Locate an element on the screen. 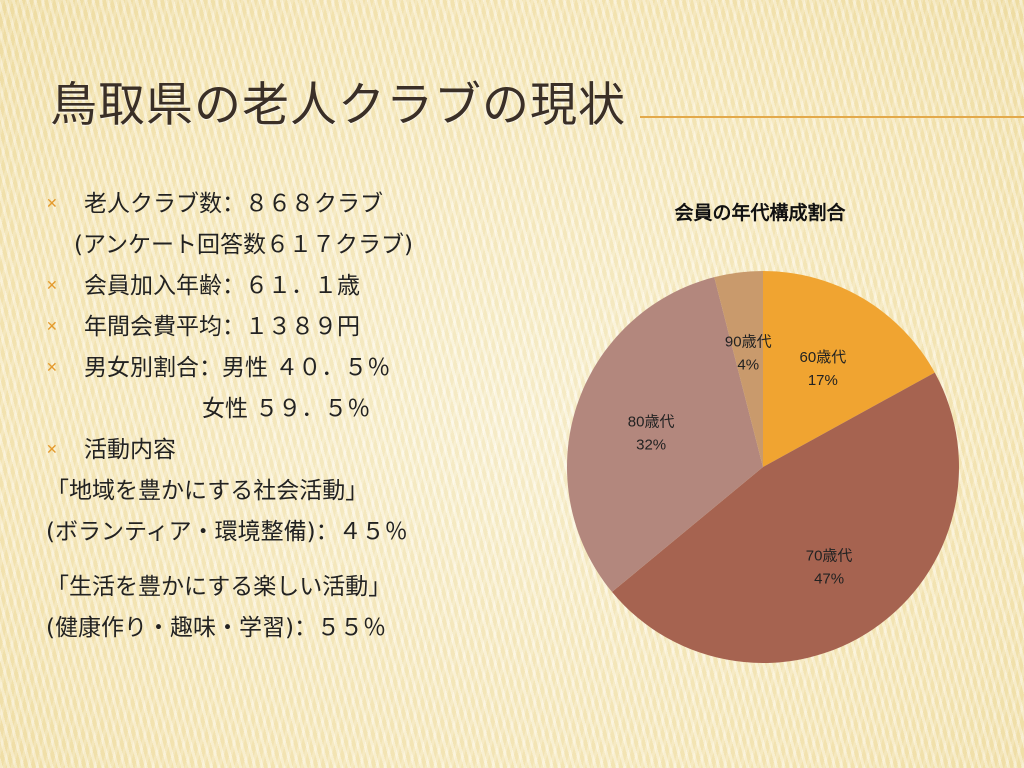 The width and height of the screenshot is (1024, 768). slice-percent-label: 4% is located at coordinates (748, 364).